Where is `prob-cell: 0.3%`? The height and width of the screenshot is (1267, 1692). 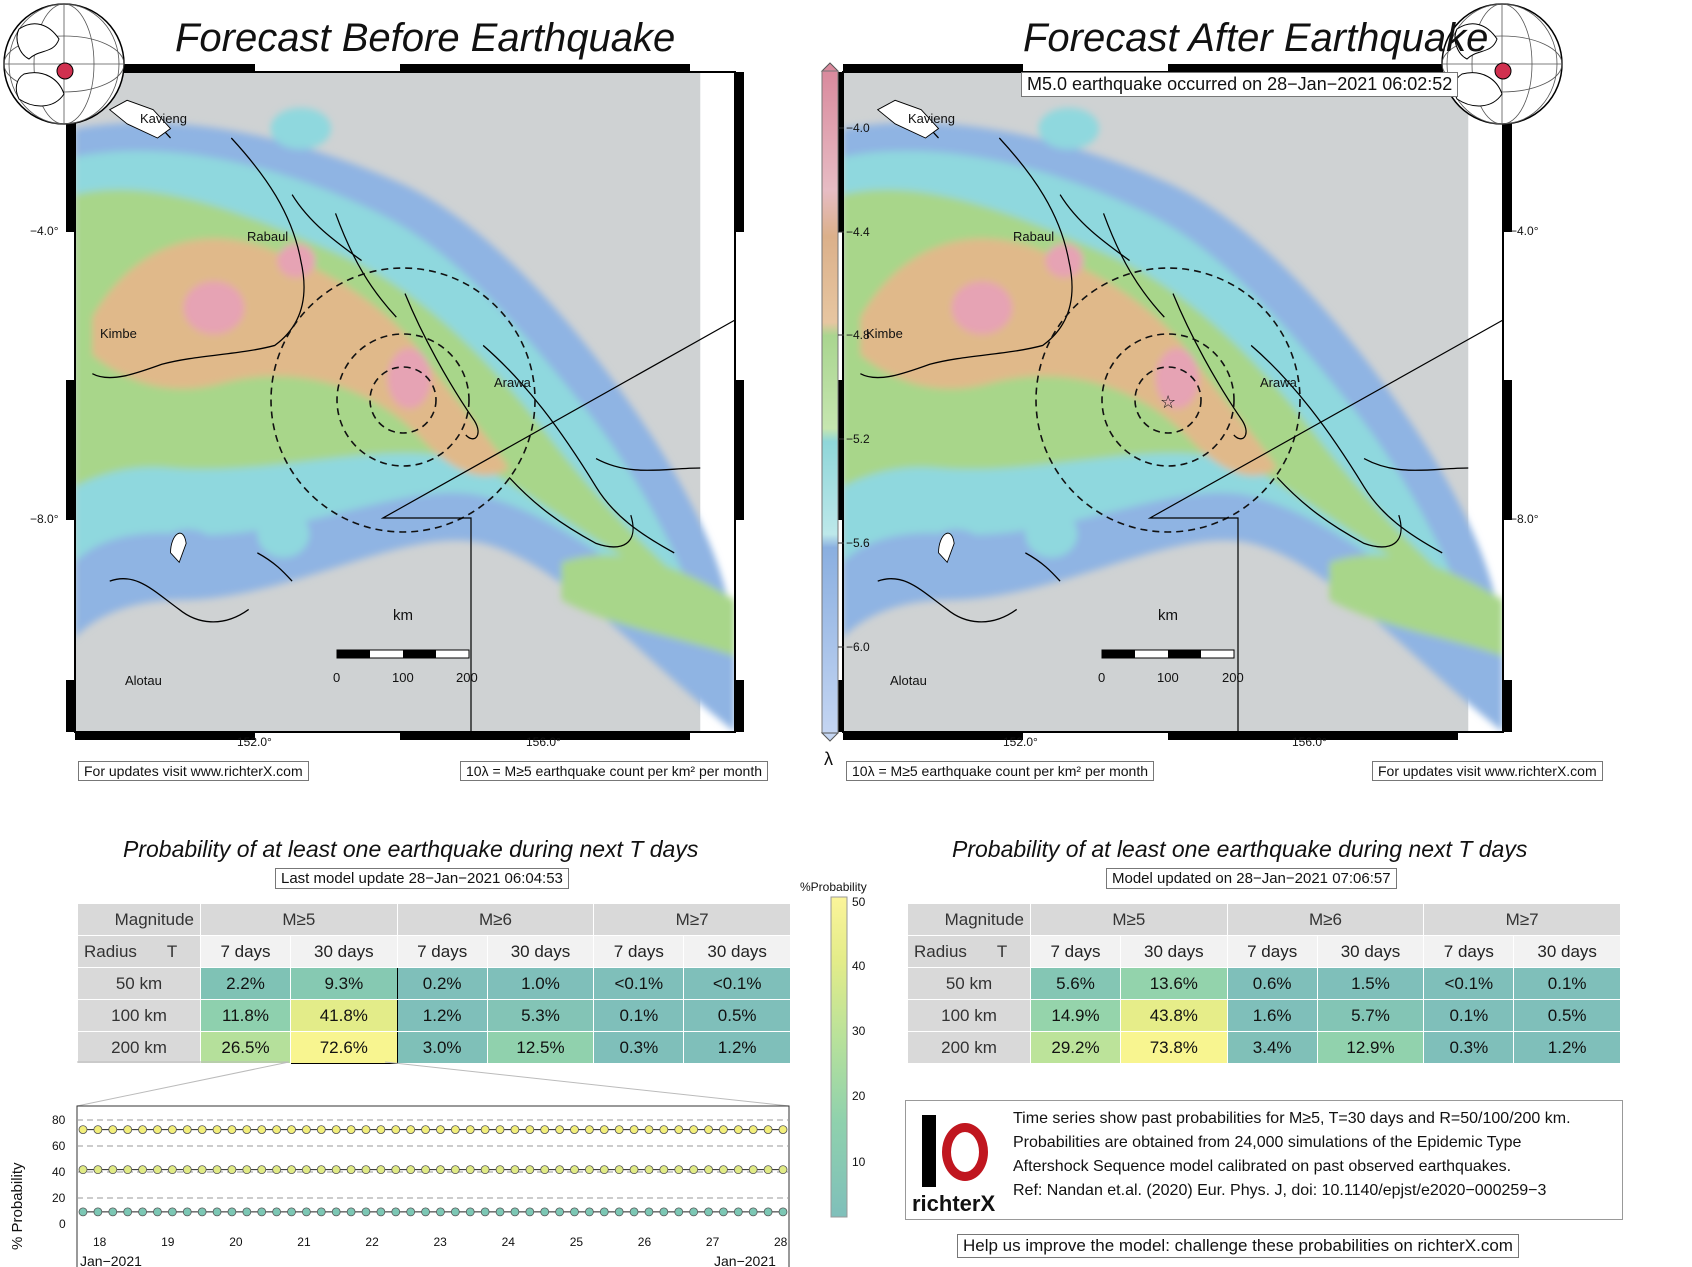
prob-cell: 0.3% is located at coordinates (639, 1047).